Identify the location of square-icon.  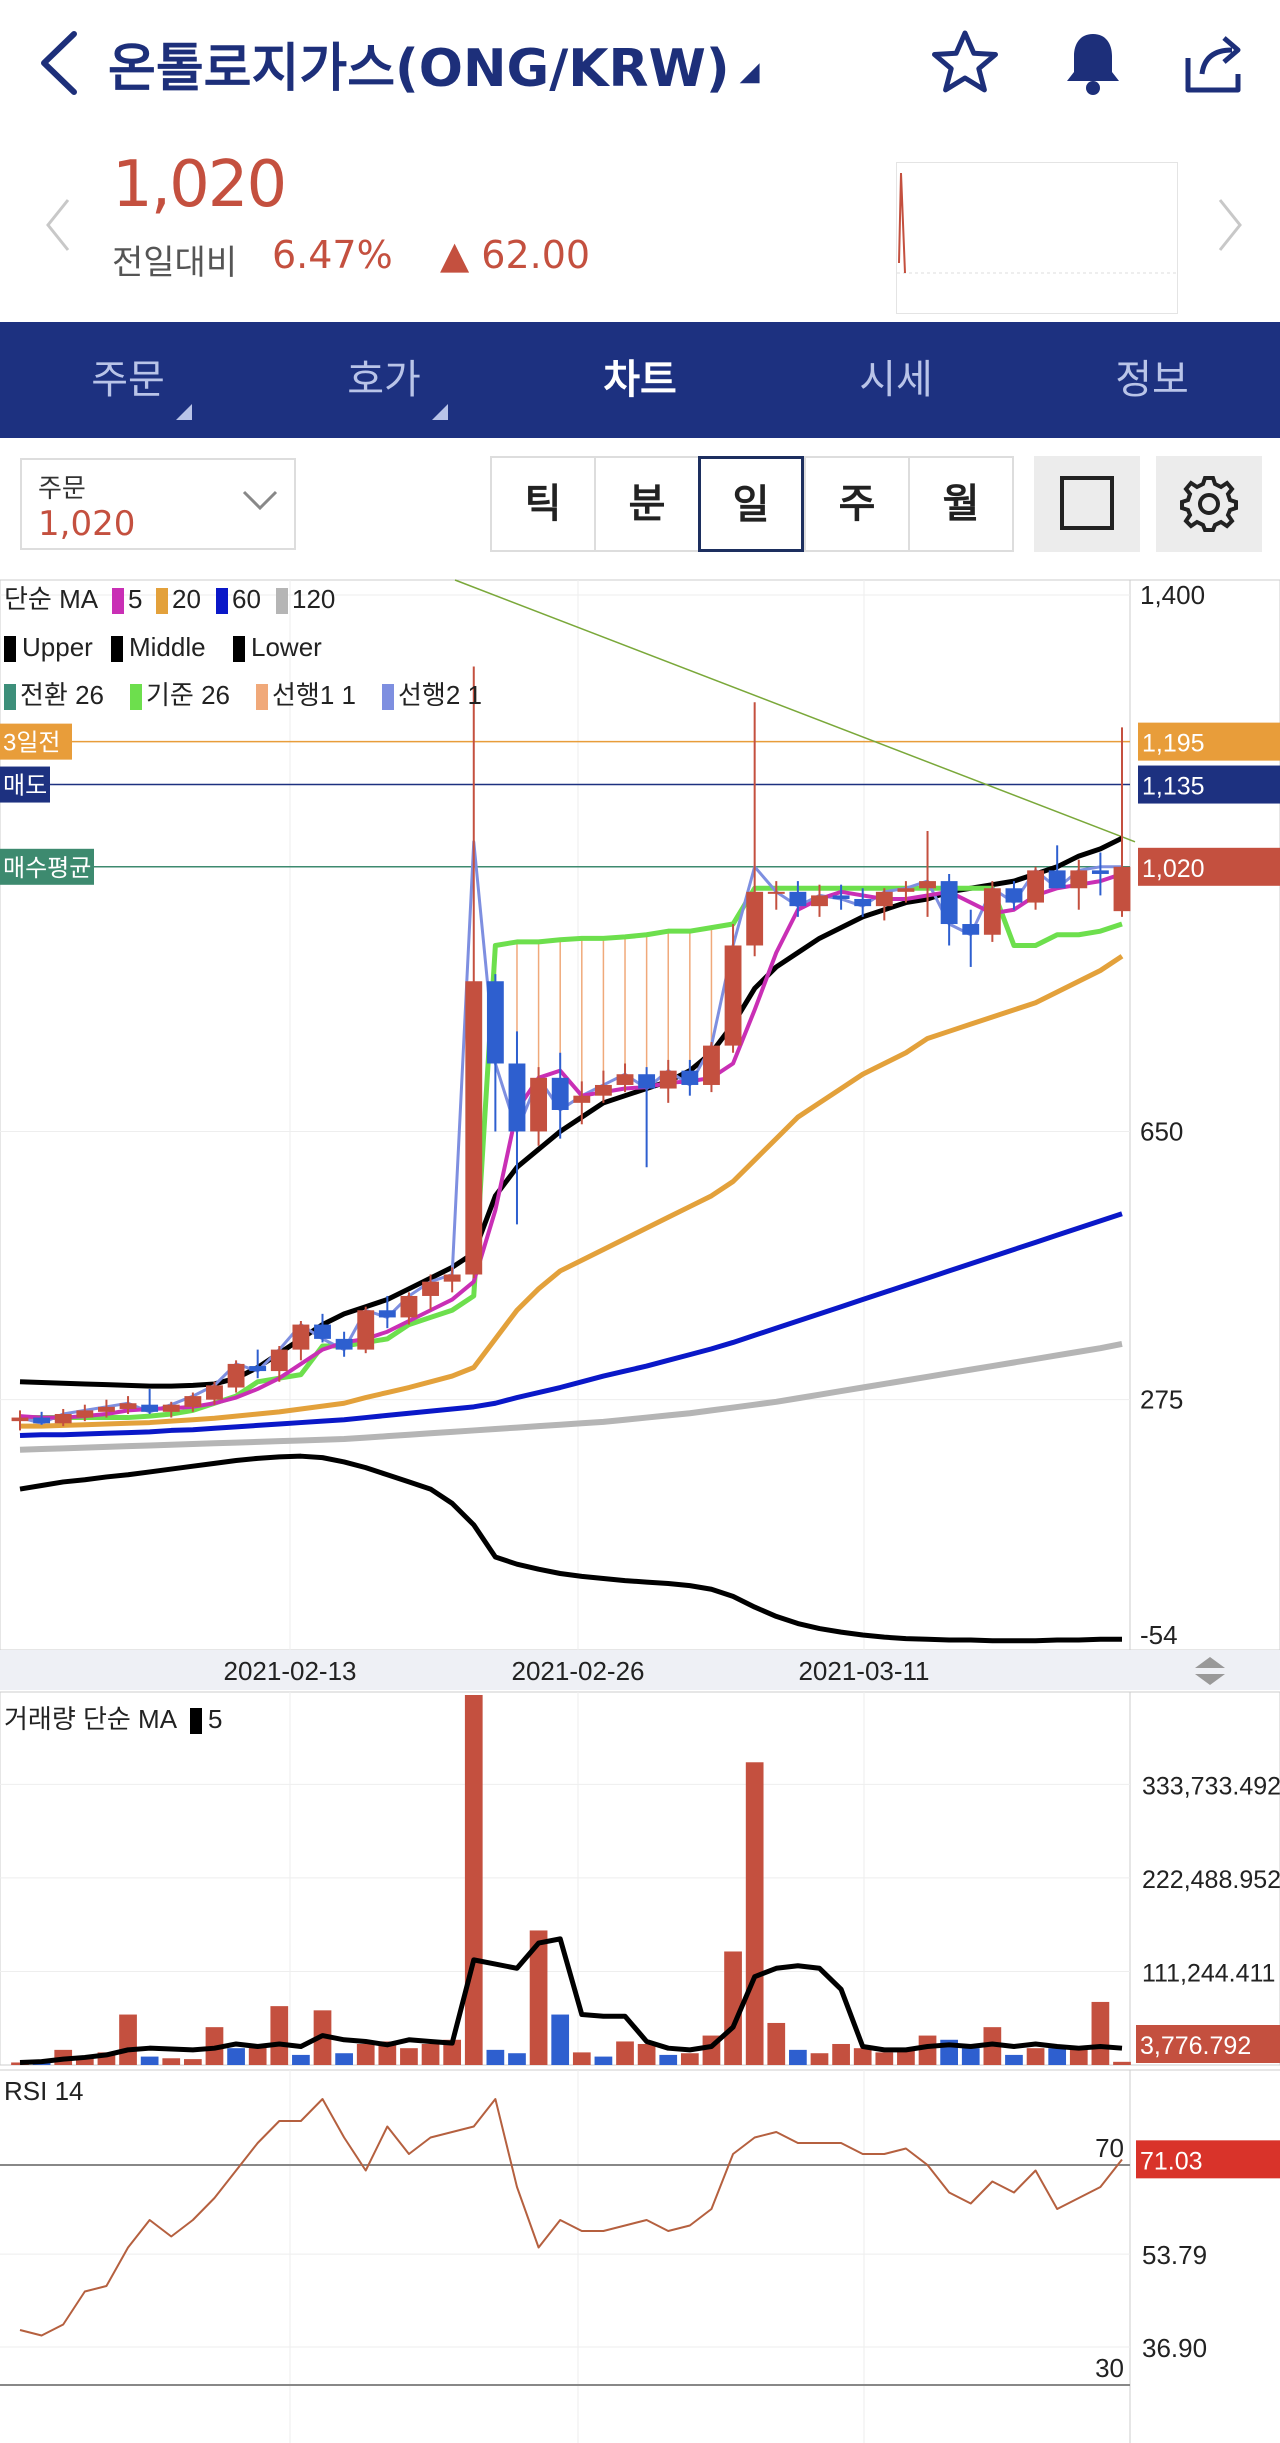
(1087, 503).